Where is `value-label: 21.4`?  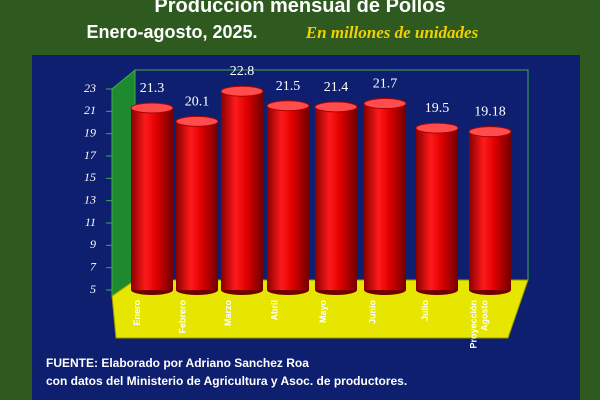
value-label: 21.4 is located at coordinates (336, 87).